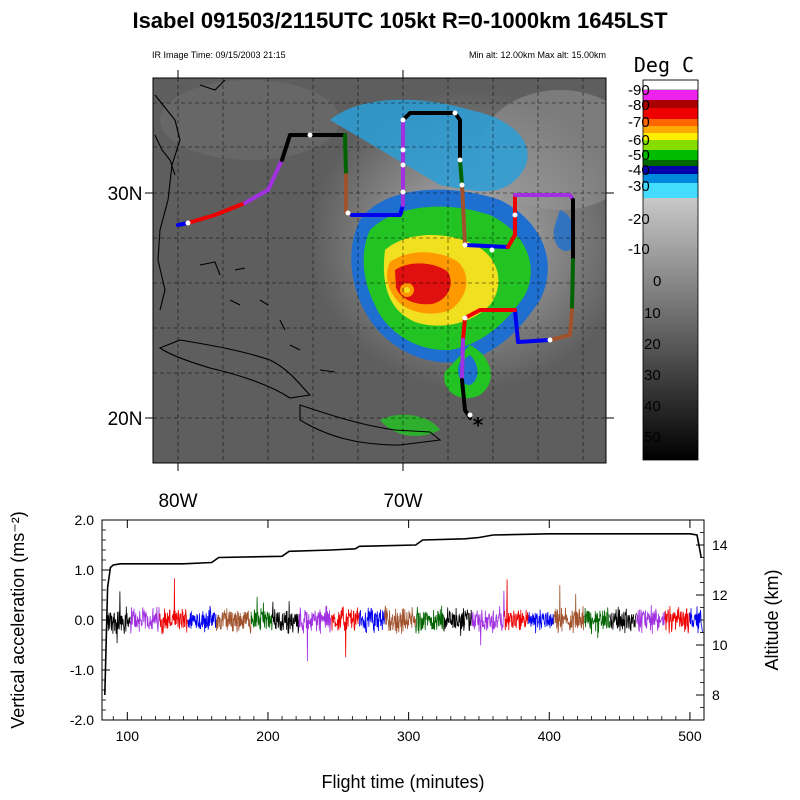 The image size is (800, 800). What do you see at coordinates (639, 90) in the screenshot?
I see `cb-label: -90` at bounding box center [639, 90].